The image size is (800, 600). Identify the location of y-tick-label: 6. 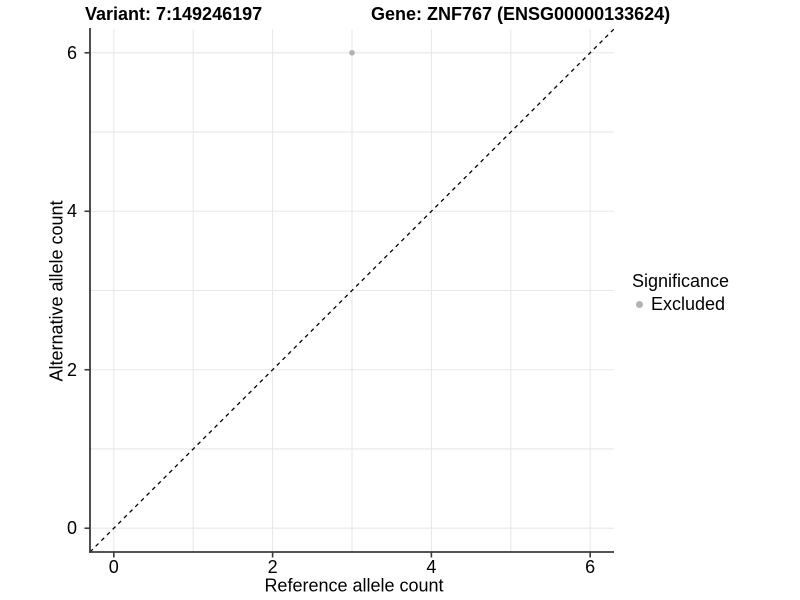
(71, 52).